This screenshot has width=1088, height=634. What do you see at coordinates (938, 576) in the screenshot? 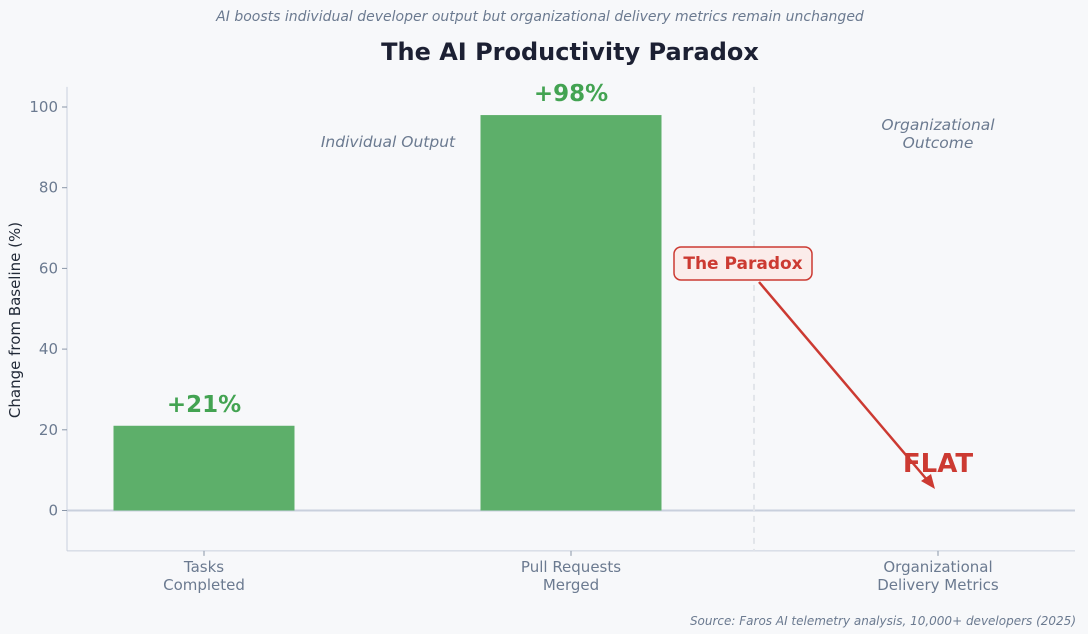
I see `x-tick-label: Organizational Delivery Metrics` at bounding box center [938, 576].